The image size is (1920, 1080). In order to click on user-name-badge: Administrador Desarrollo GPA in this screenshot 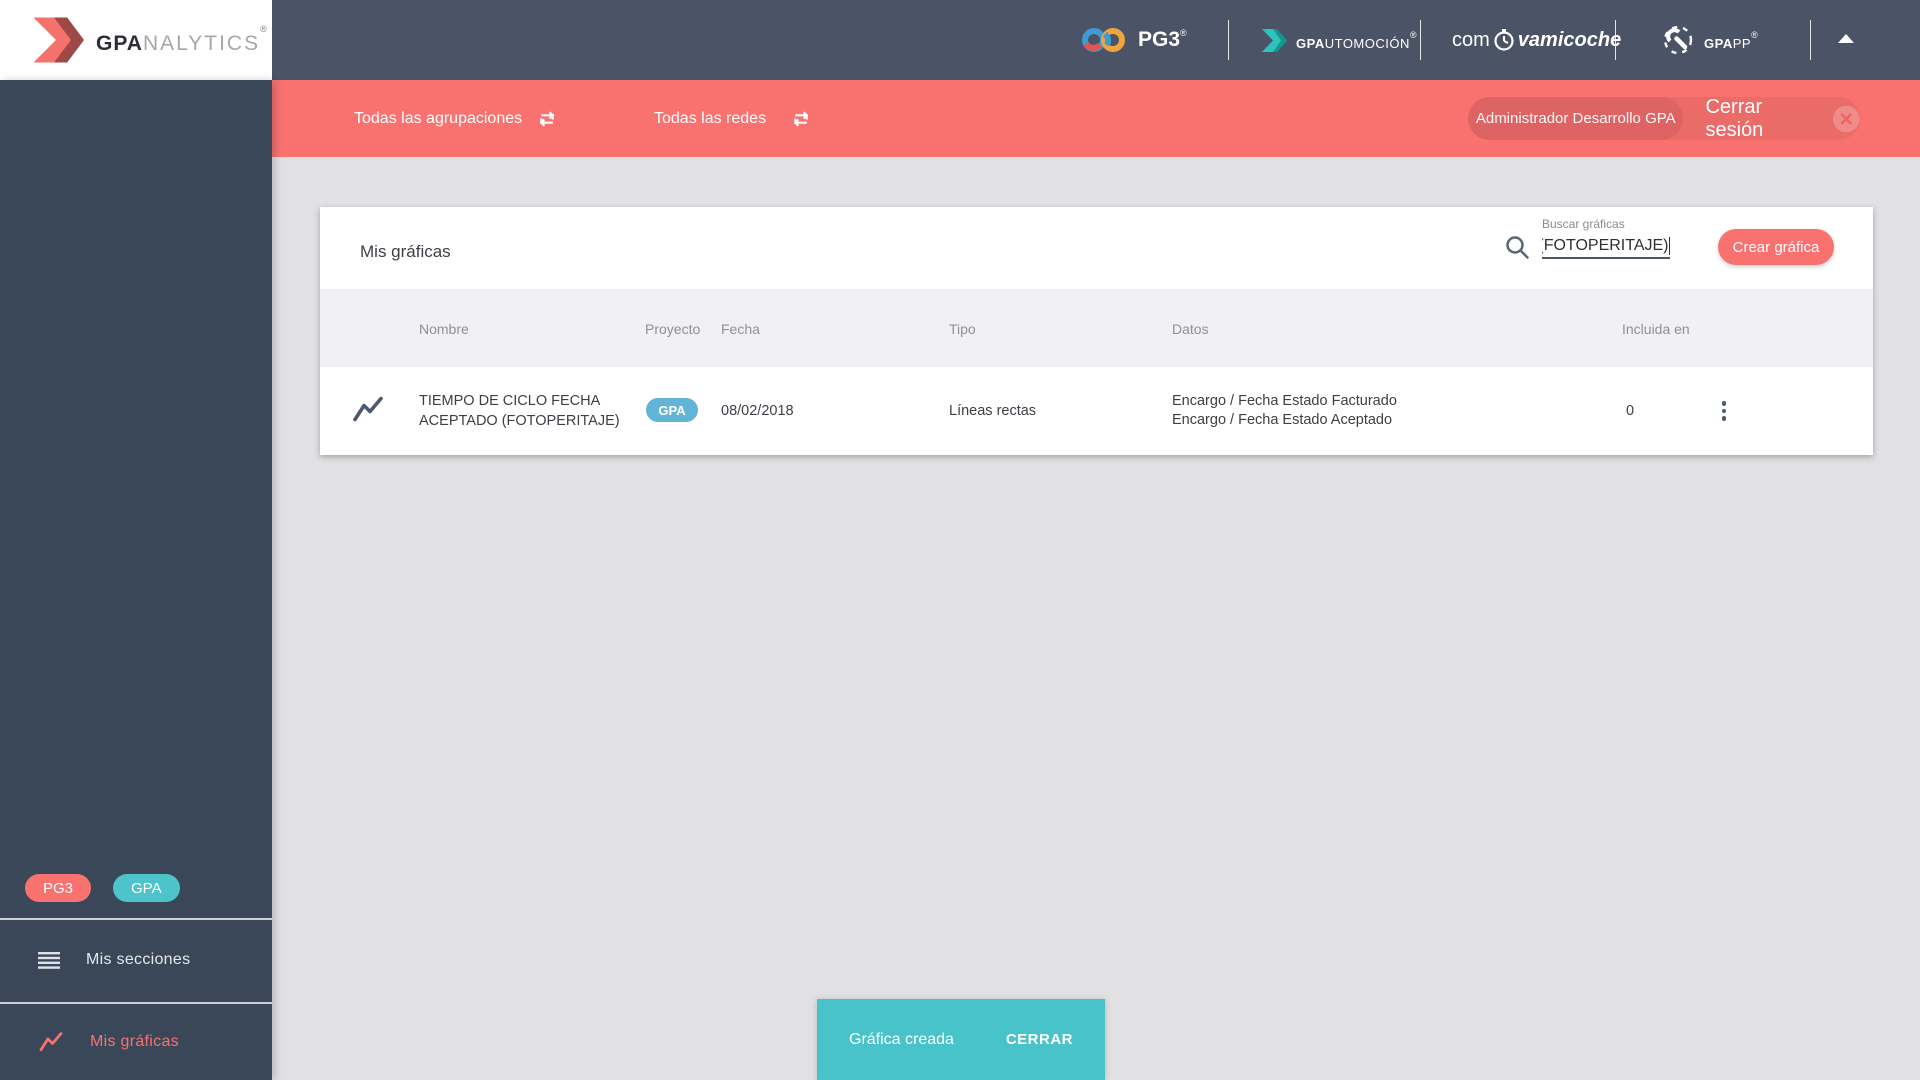, I will do `click(1576, 118)`.